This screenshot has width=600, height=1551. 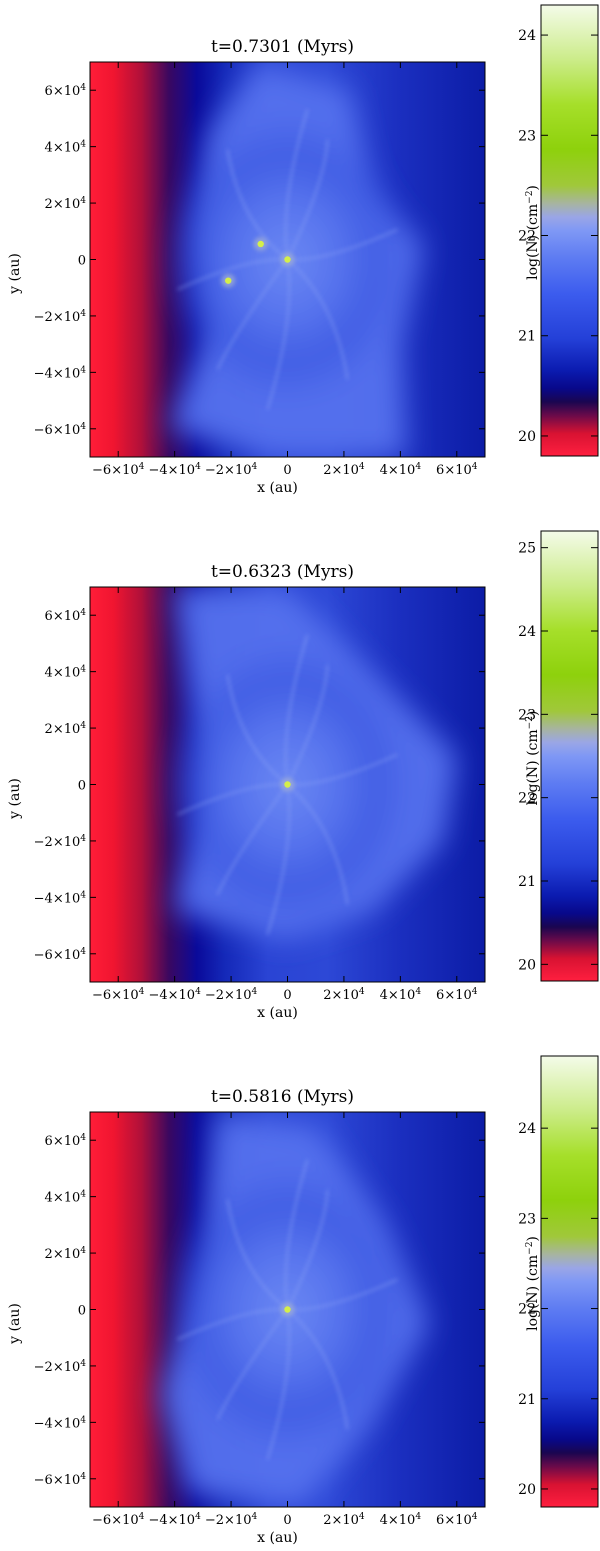 What do you see at coordinates (527, 549) in the screenshot?
I see `colorbar-tick-label: 25` at bounding box center [527, 549].